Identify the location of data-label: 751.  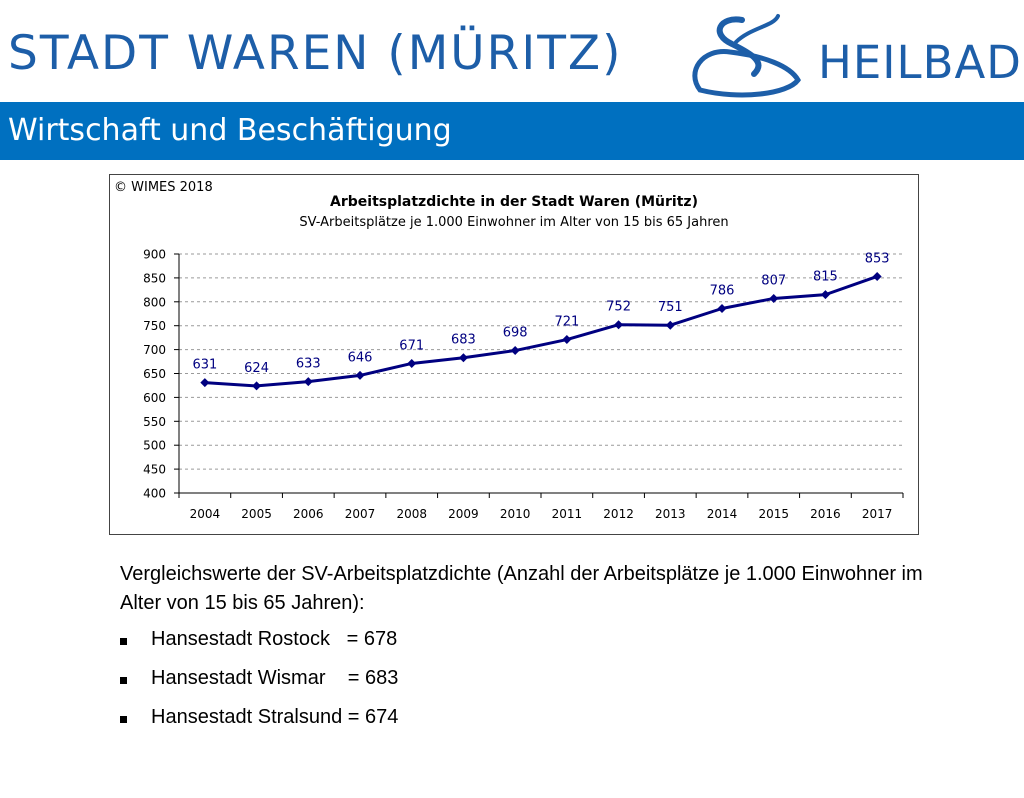
(670, 307).